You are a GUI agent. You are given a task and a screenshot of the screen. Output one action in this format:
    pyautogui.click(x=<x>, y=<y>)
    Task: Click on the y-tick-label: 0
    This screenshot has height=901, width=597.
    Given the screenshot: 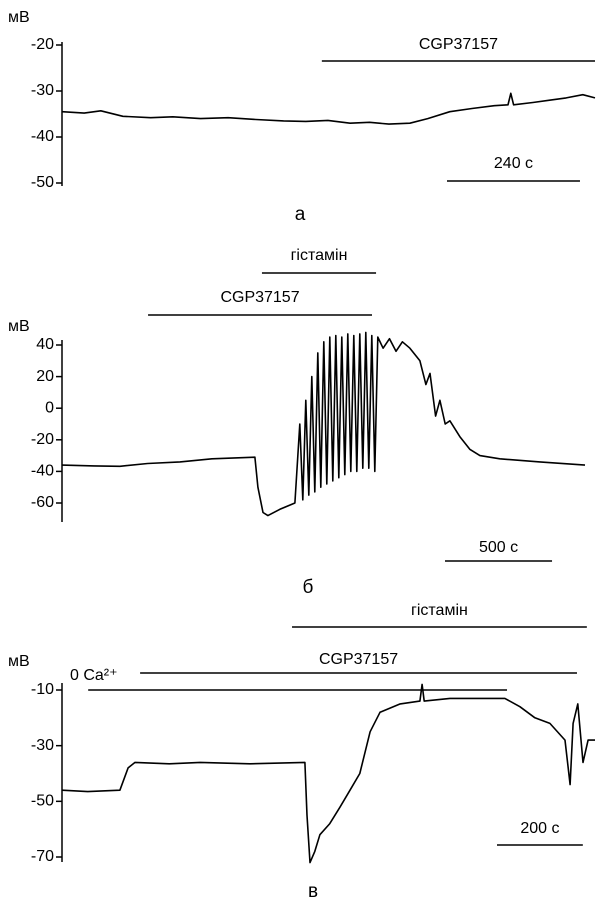 What is the action you would take?
    pyautogui.click(x=49, y=407)
    